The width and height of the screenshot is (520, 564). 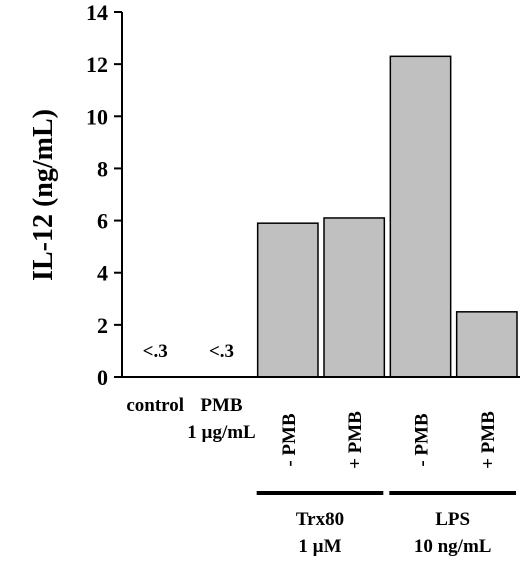 What do you see at coordinates (102, 377) in the screenshot?
I see `y-tick-label: 0` at bounding box center [102, 377].